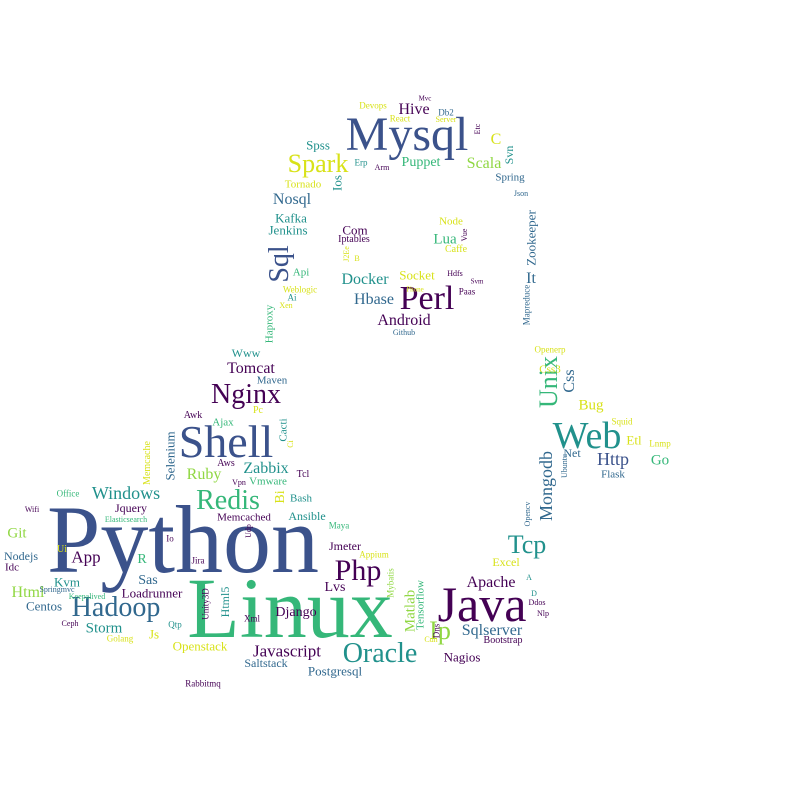  Describe the element at coordinates (290, 444) in the screenshot. I see `word-ci: Ci` at that location.